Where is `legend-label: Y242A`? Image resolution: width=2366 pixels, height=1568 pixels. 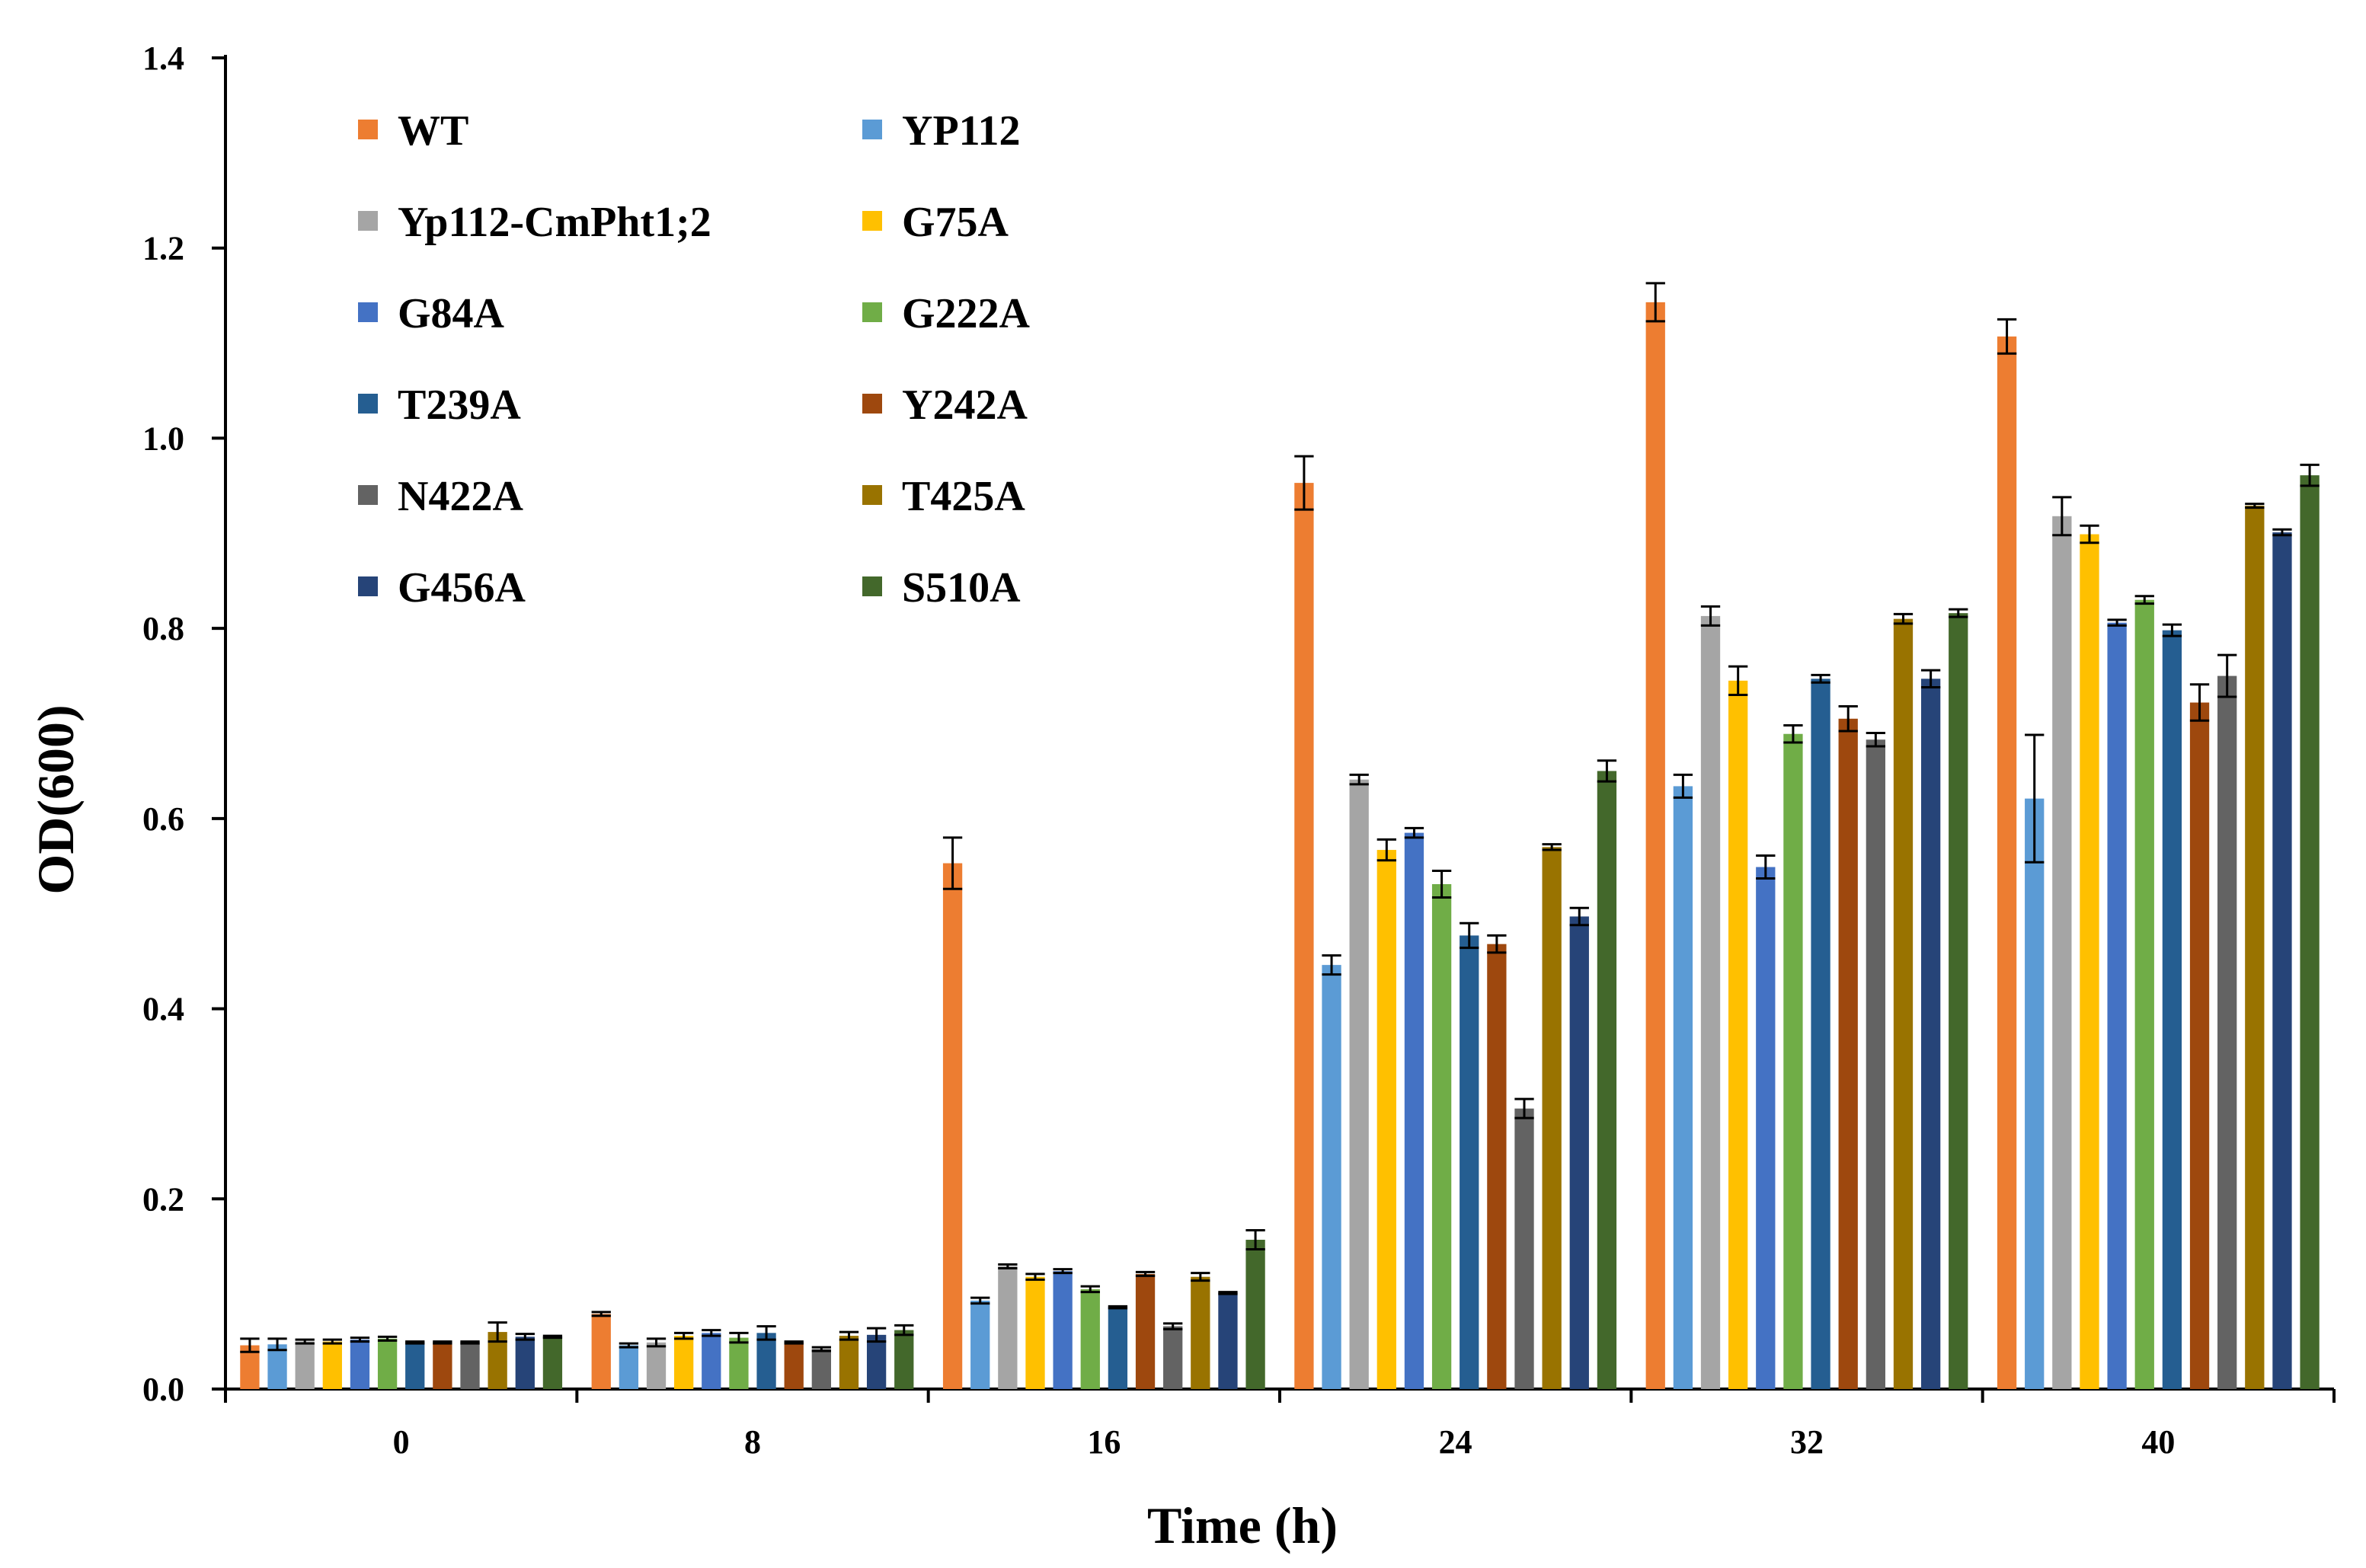 legend-label: Y242A is located at coordinates (965, 406).